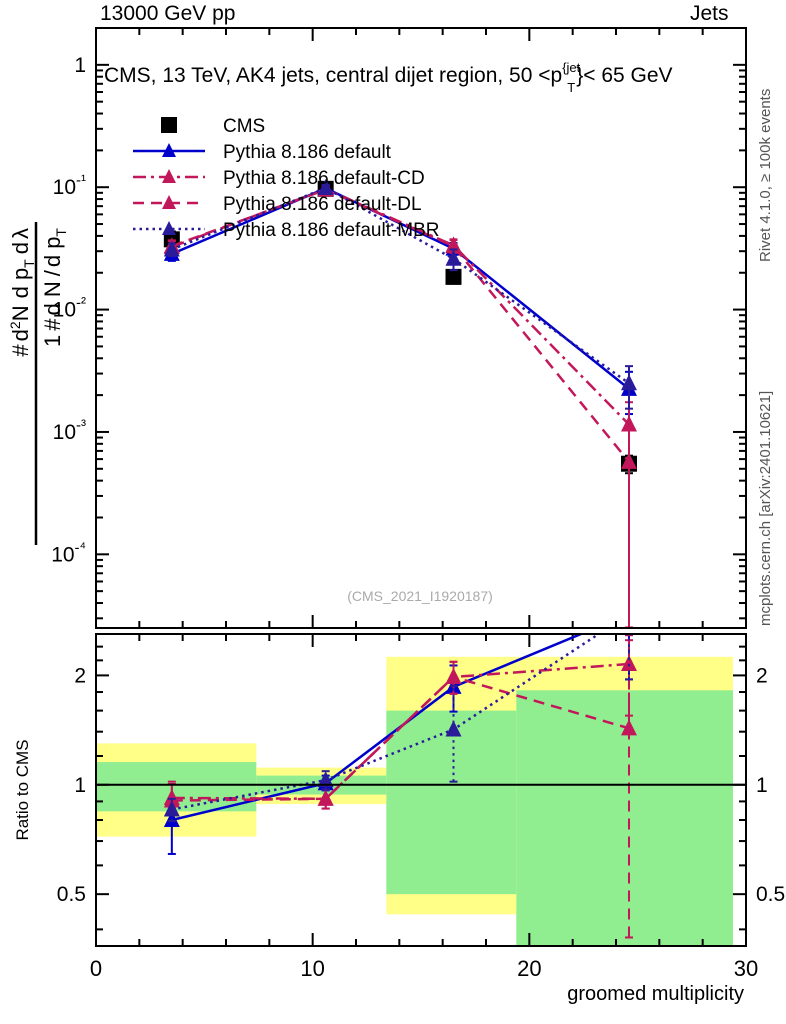  What do you see at coordinates (244, 126) in the screenshot?
I see `legend-label-0: CMS` at bounding box center [244, 126].